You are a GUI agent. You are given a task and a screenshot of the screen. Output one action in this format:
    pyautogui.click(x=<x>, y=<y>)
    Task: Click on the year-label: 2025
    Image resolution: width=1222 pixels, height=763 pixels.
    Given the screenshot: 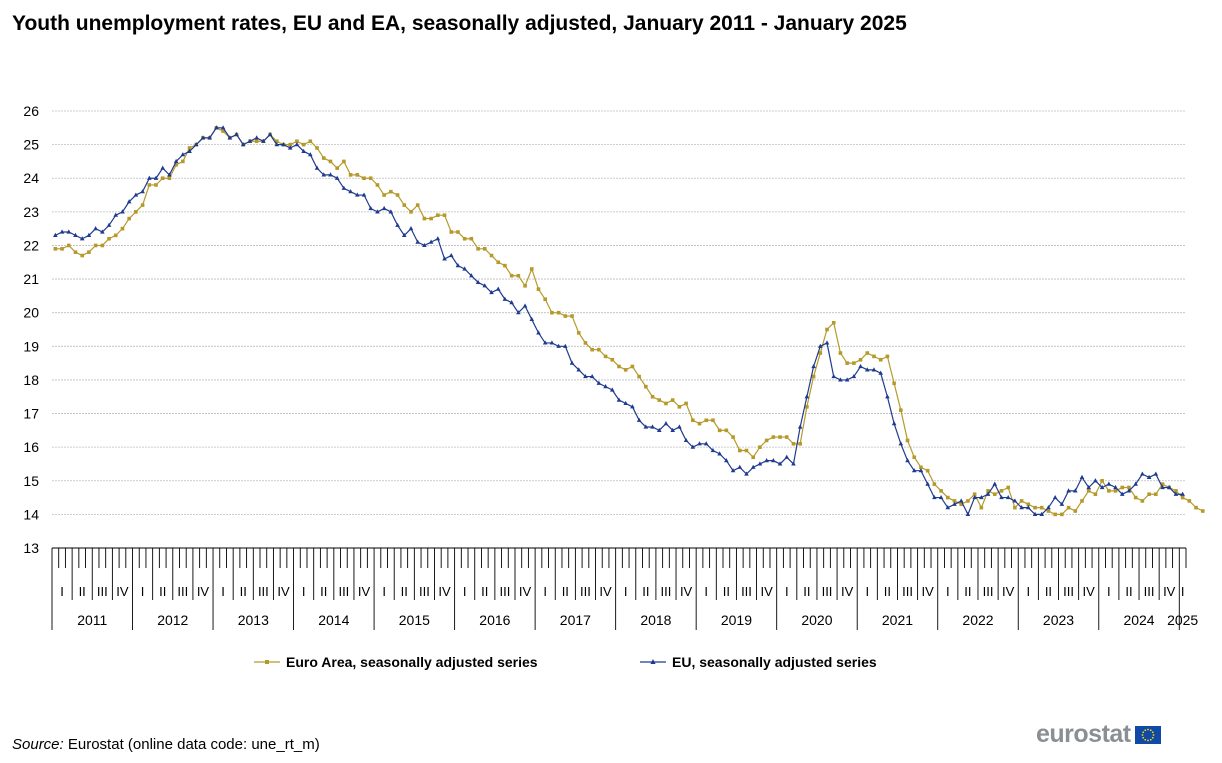 What is the action you would take?
    pyautogui.click(x=1182, y=620)
    